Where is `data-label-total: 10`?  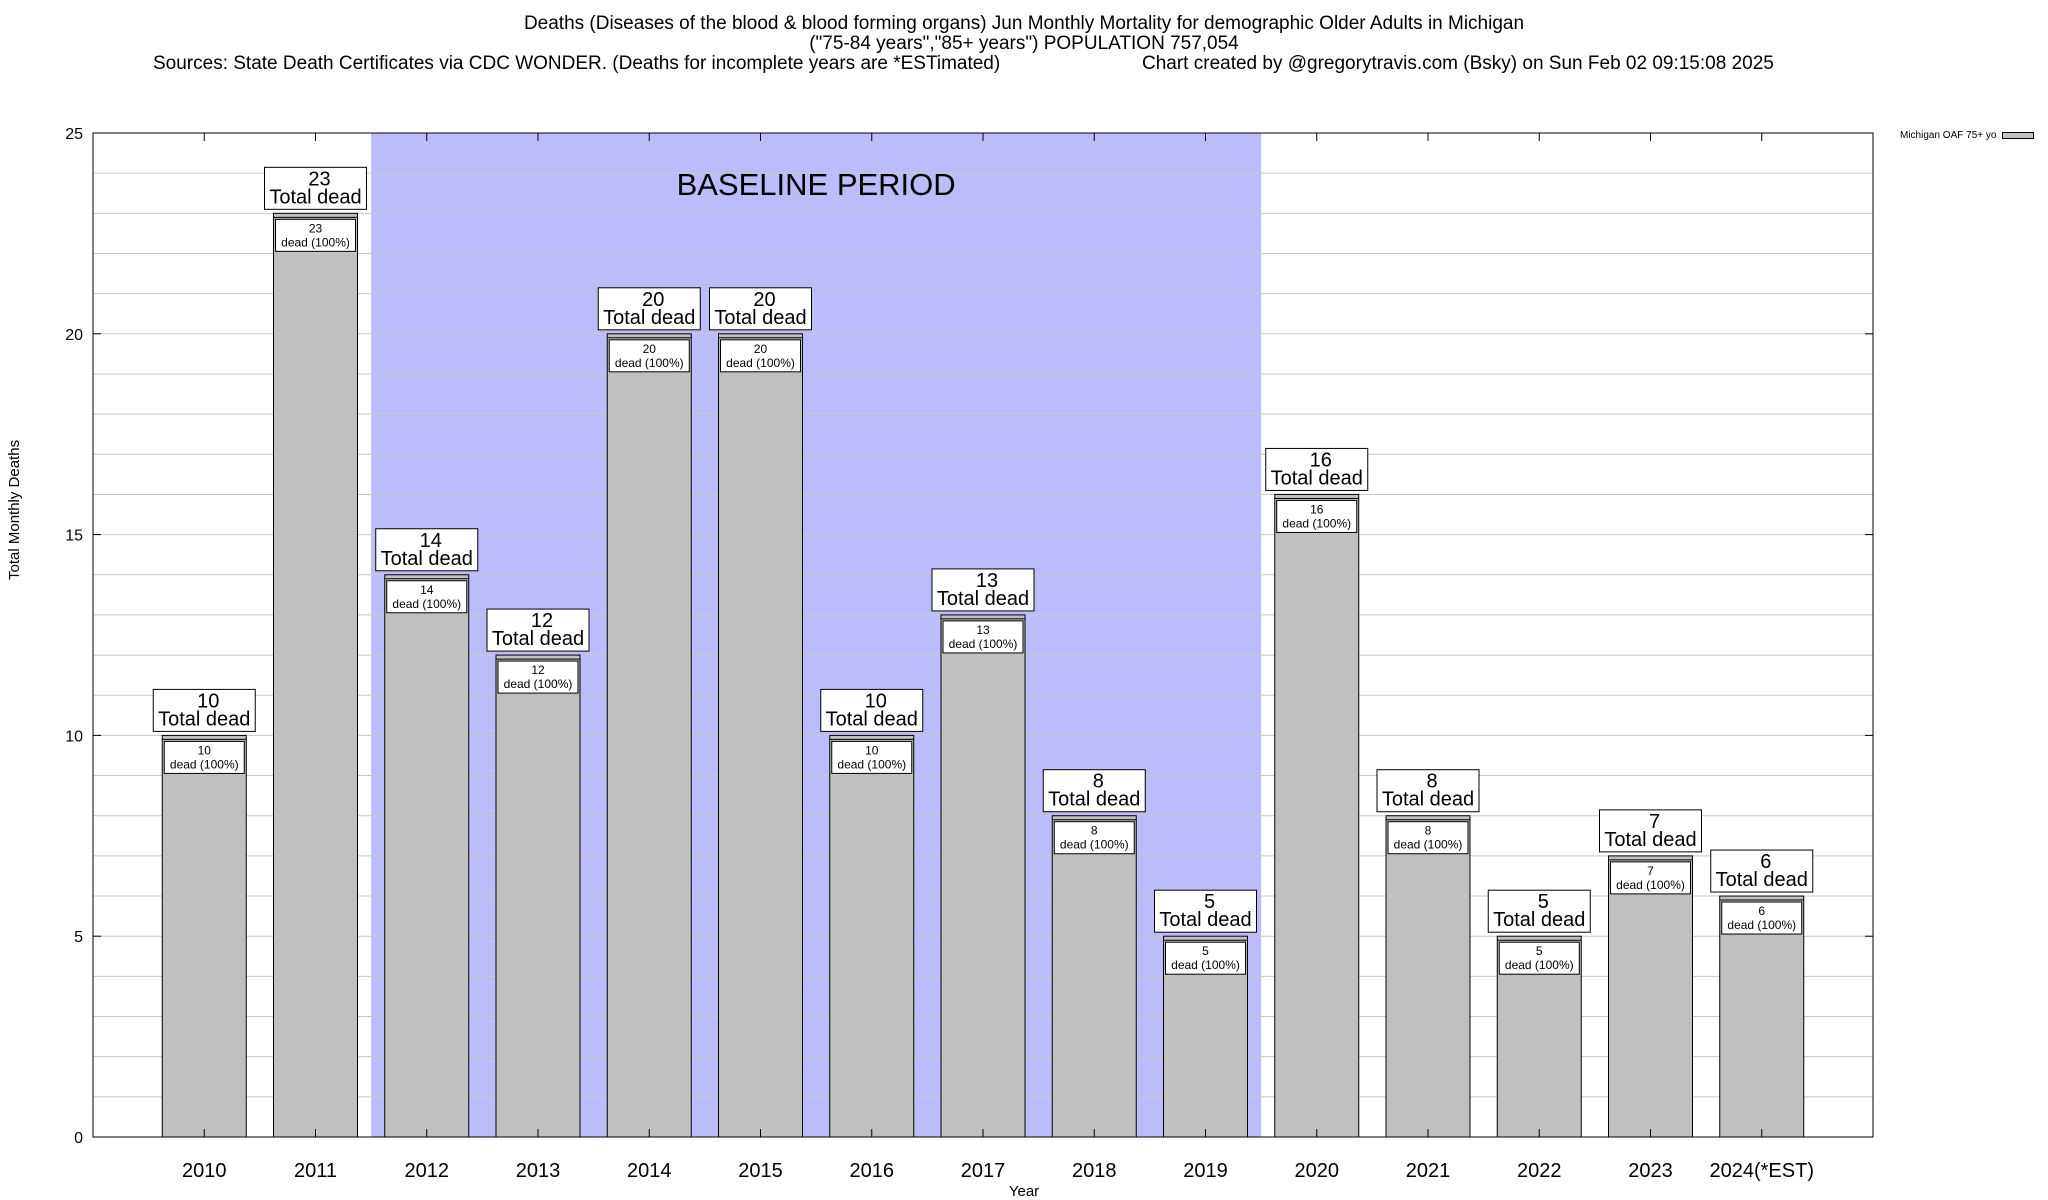 data-label-total: 10 is located at coordinates (208, 701).